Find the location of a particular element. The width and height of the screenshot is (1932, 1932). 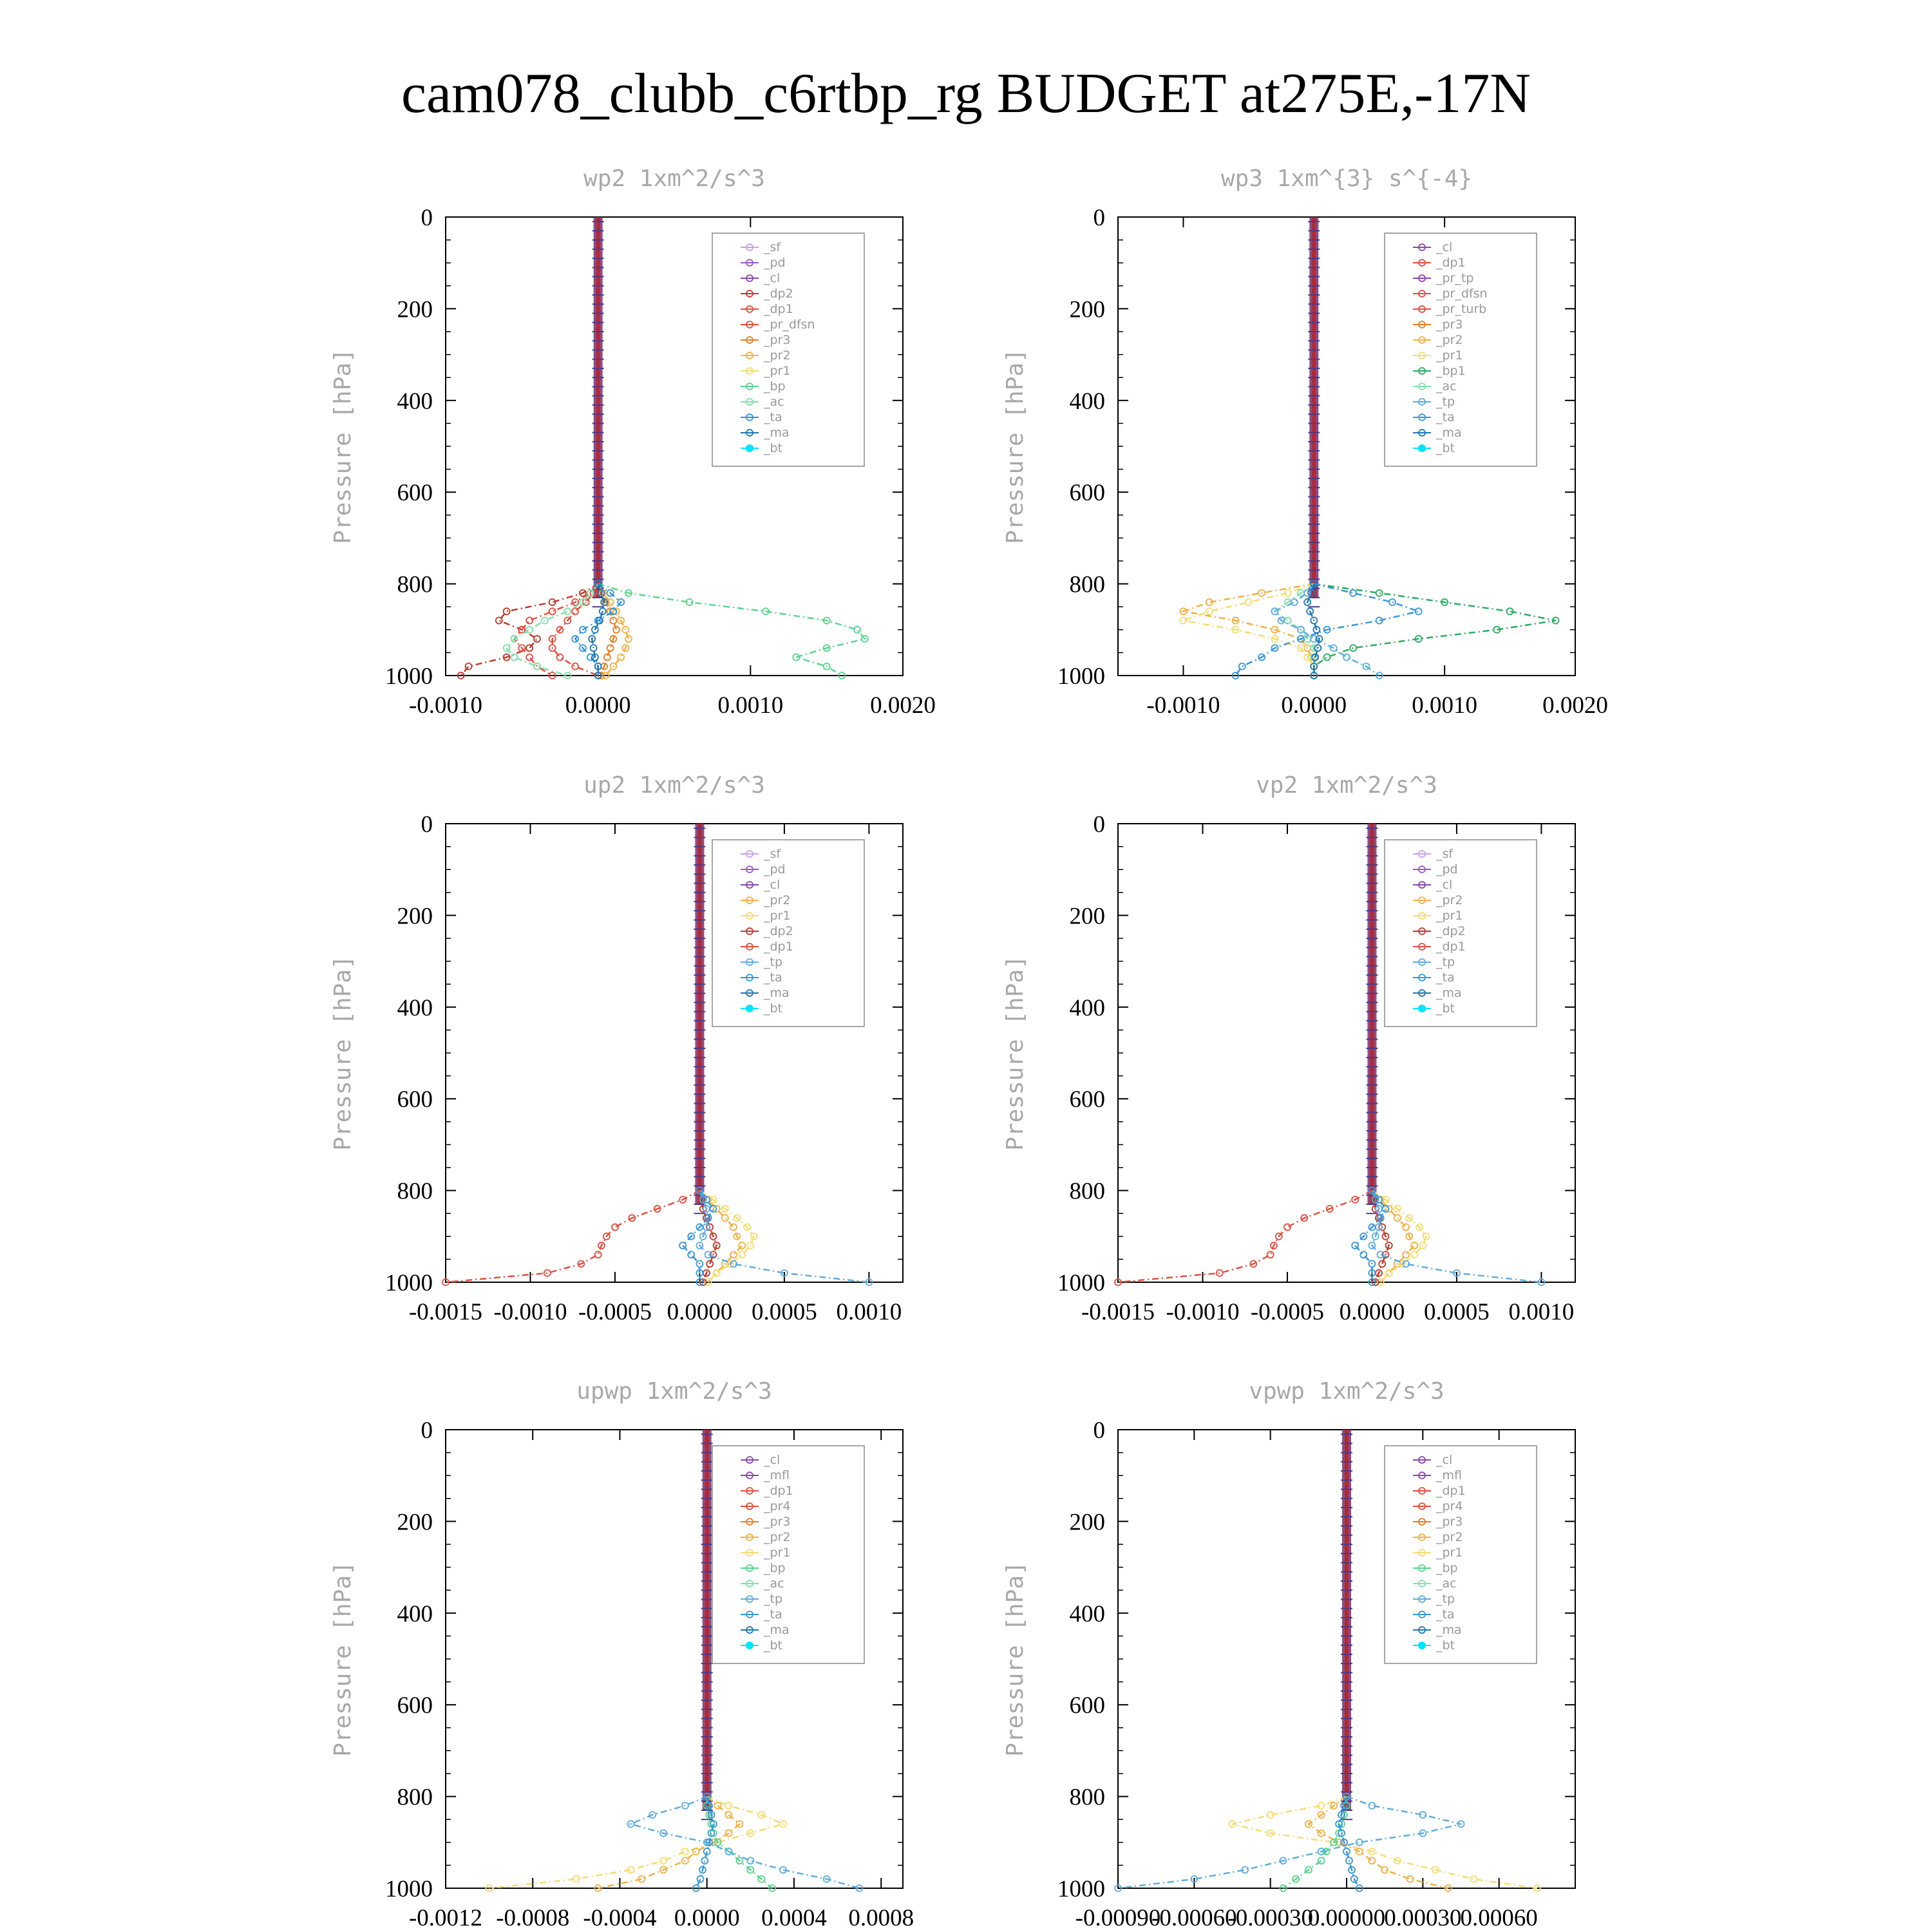

panel-title: vpwp 1xm^2/s^3 is located at coordinates (1347, 1391).